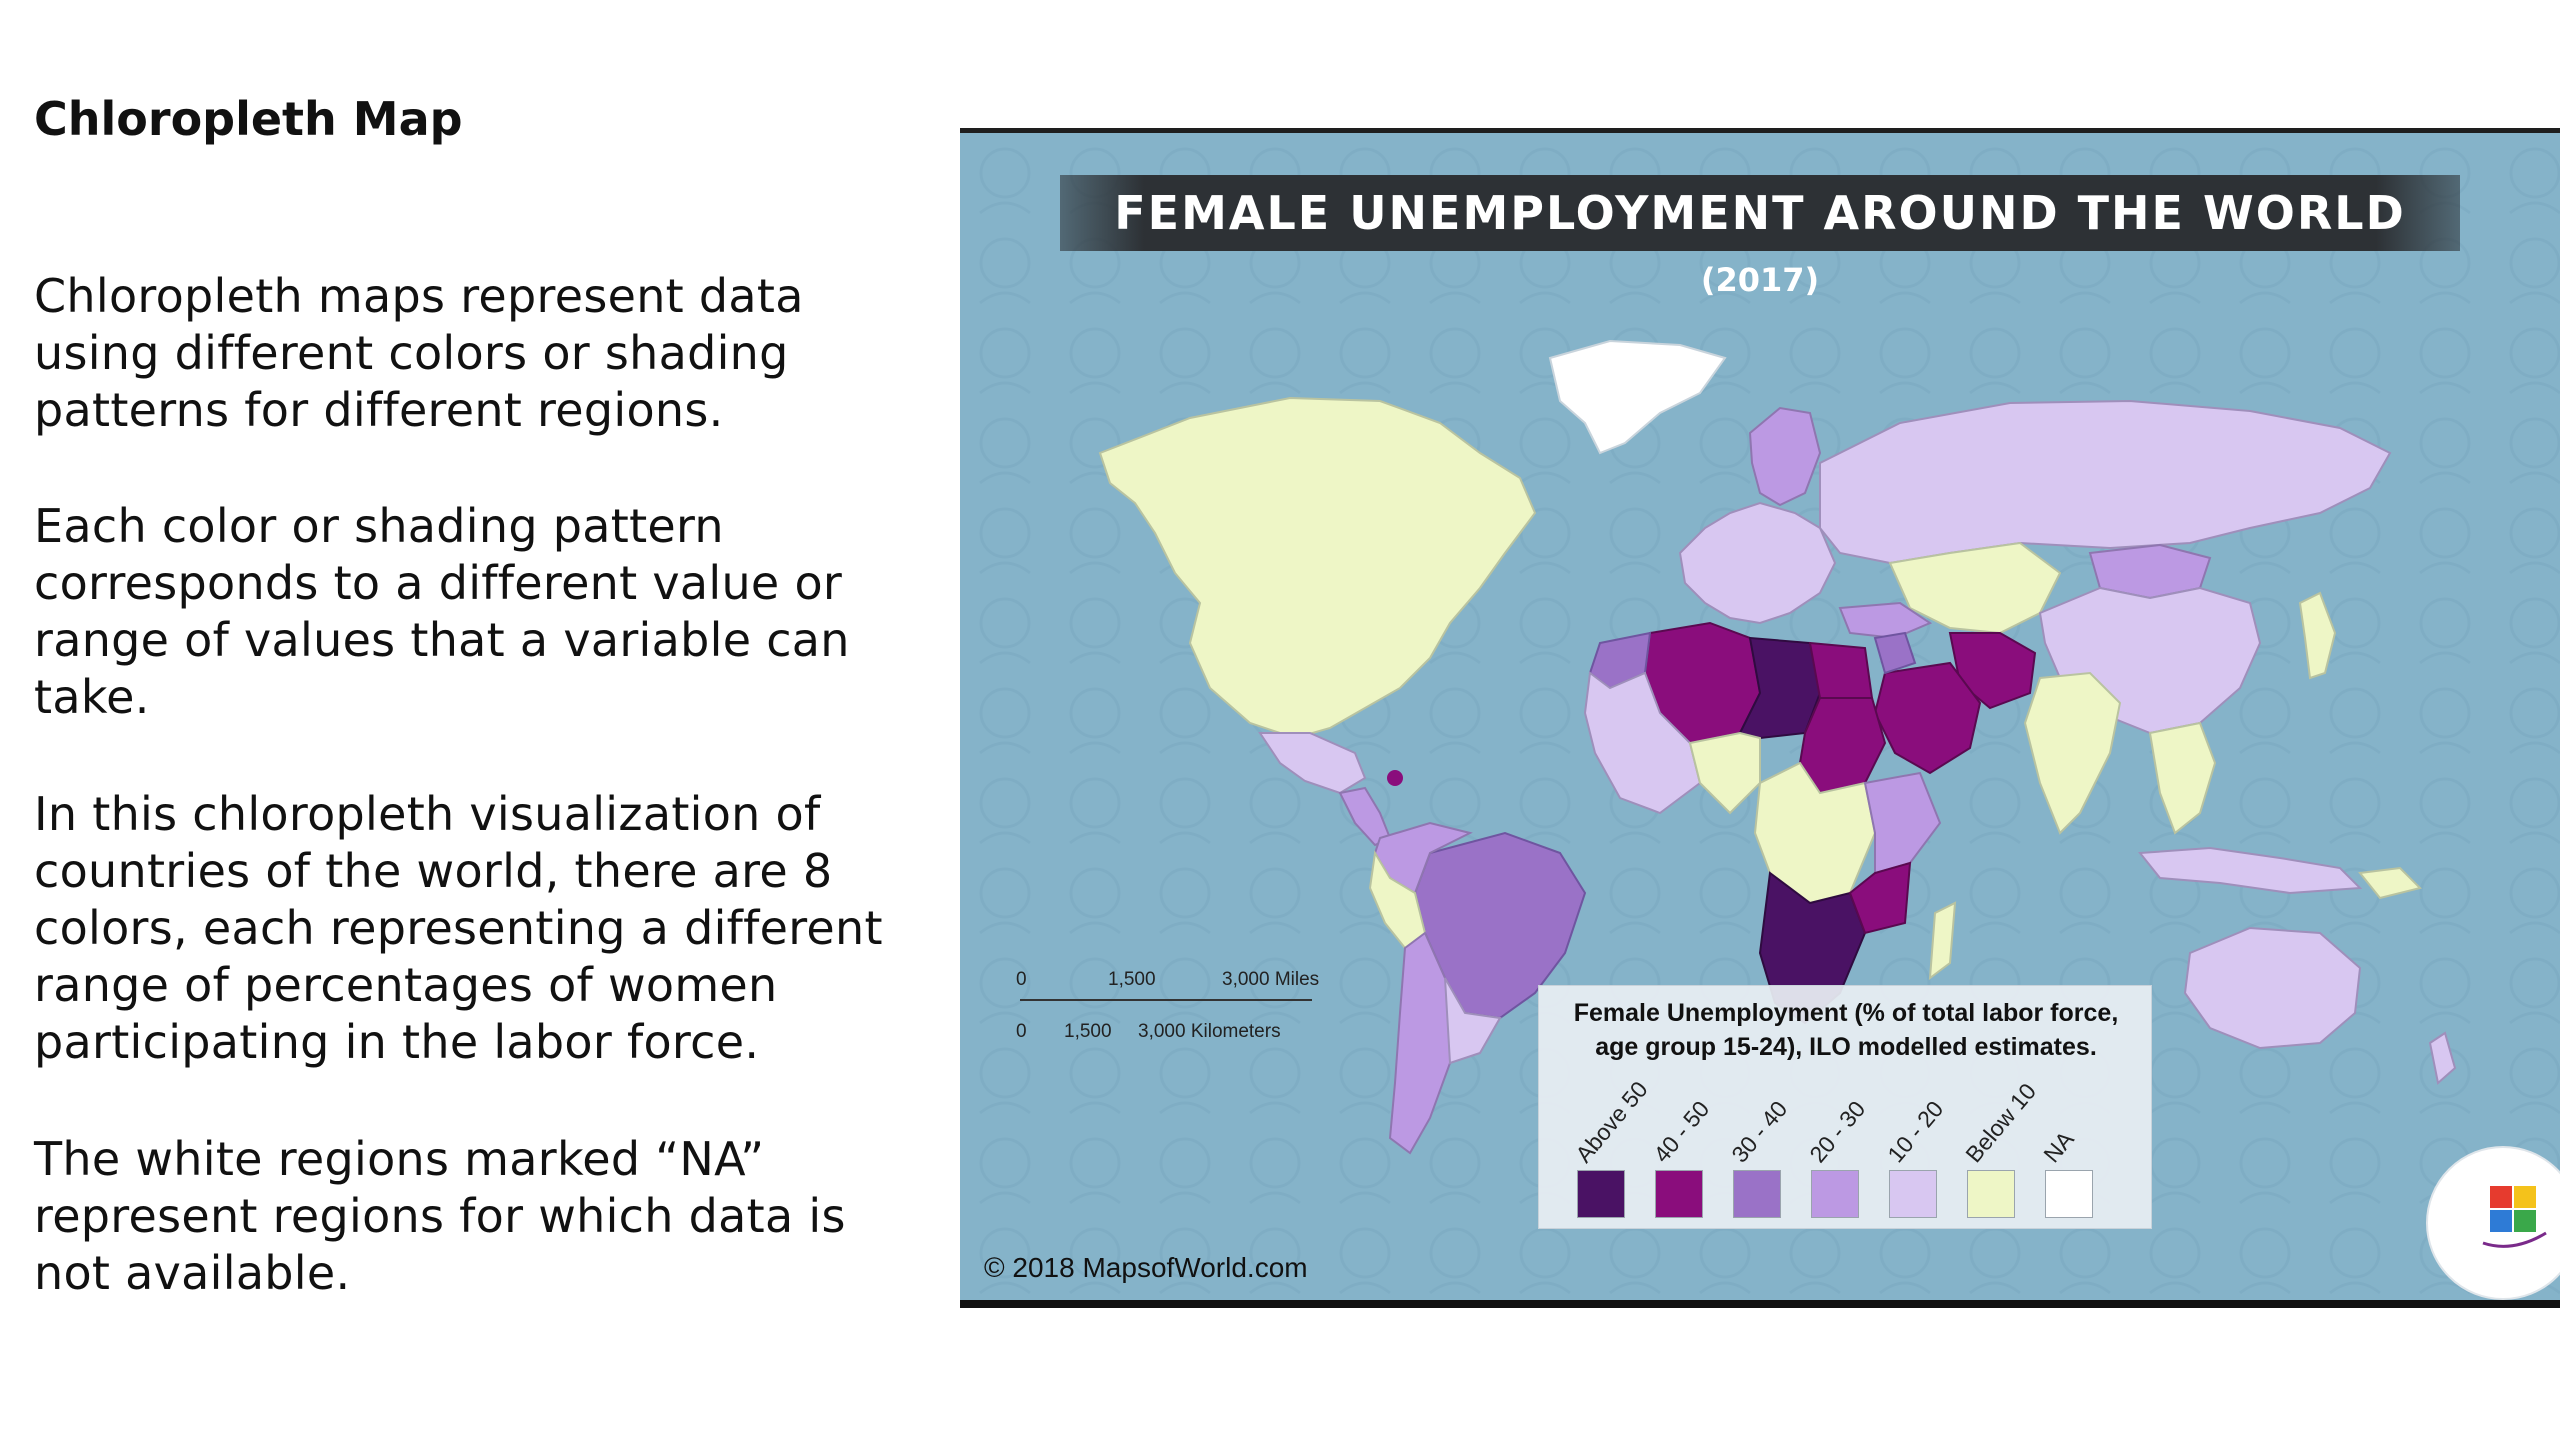  Describe the element at coordinates (2182, 778) in the screenshot. I see `region-southeast-asia` at that location.